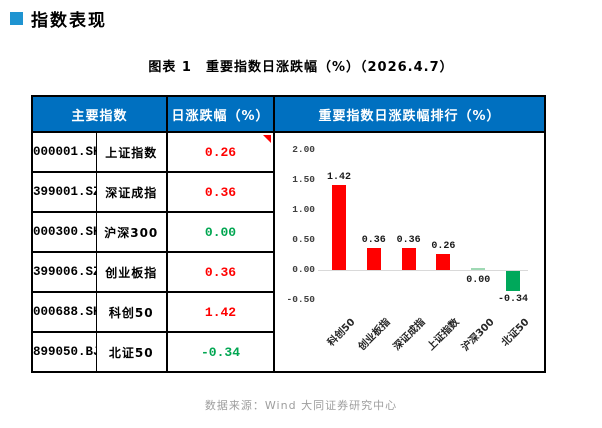 The image size is (602, 428). What do you see at coordinates (132, 232) in the screenshot?
I see `index-name-cell: 沪深300` at bounding box center [132, 232].